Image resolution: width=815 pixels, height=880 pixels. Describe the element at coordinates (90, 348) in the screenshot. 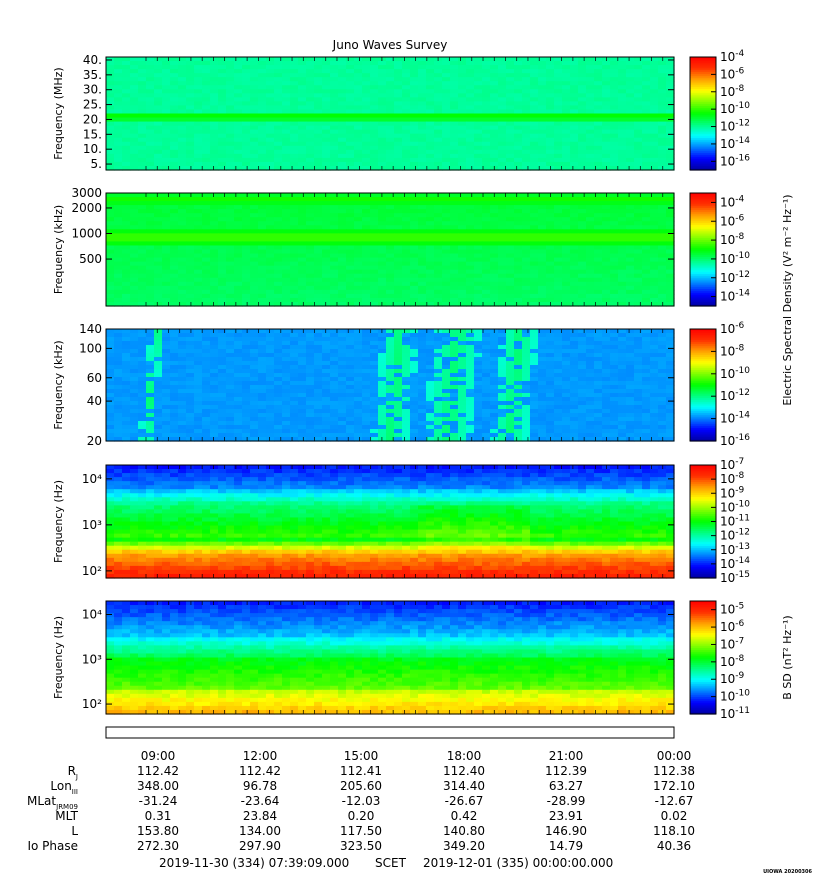

I see `y-tick-label: 100` at that location.